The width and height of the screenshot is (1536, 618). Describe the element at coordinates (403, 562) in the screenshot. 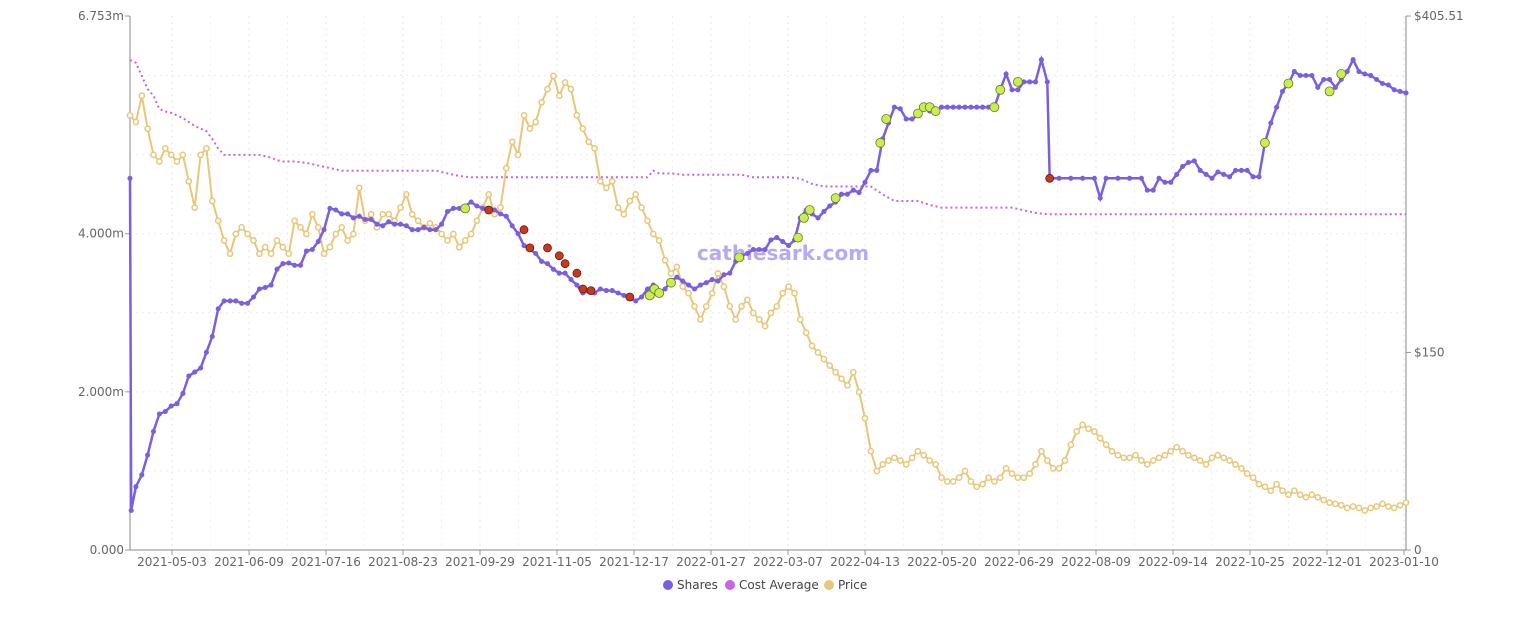

I see `x-tick-label: 2021-08-23` at that location.